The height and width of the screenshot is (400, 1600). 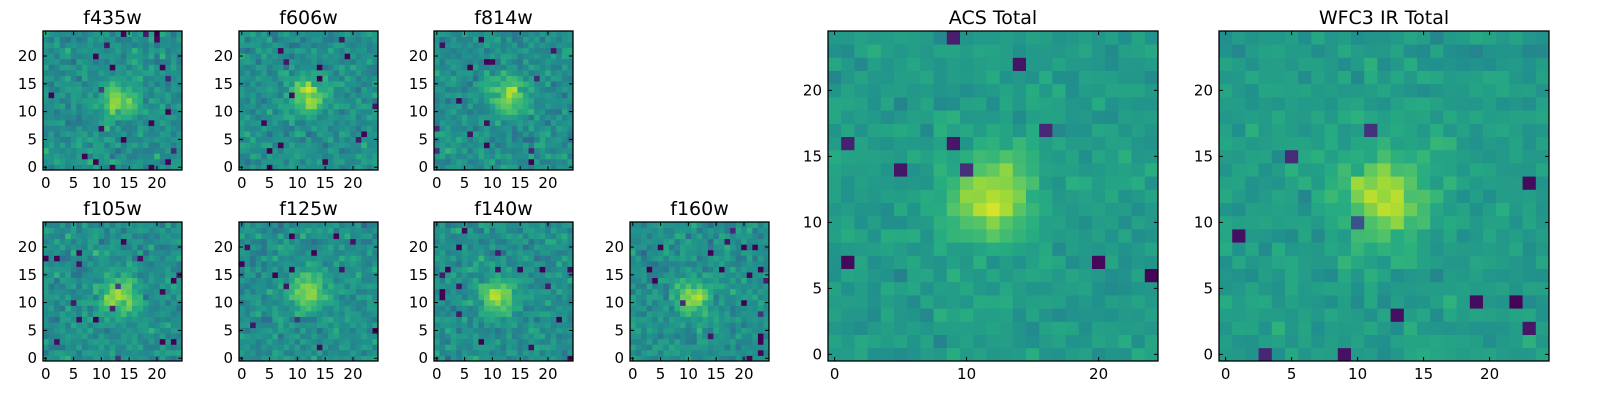 I want to click on y-tick-label: 10, so click(x=418, y=112).